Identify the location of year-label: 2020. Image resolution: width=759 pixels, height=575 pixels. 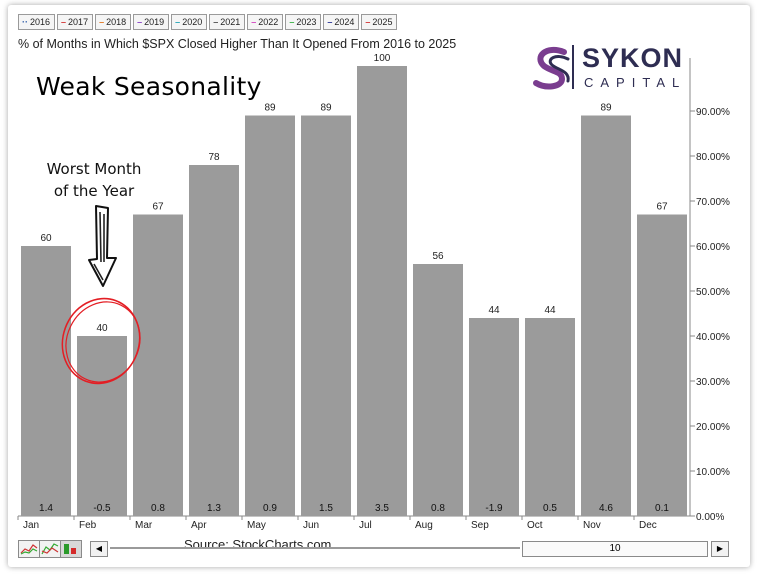
(192, 22).